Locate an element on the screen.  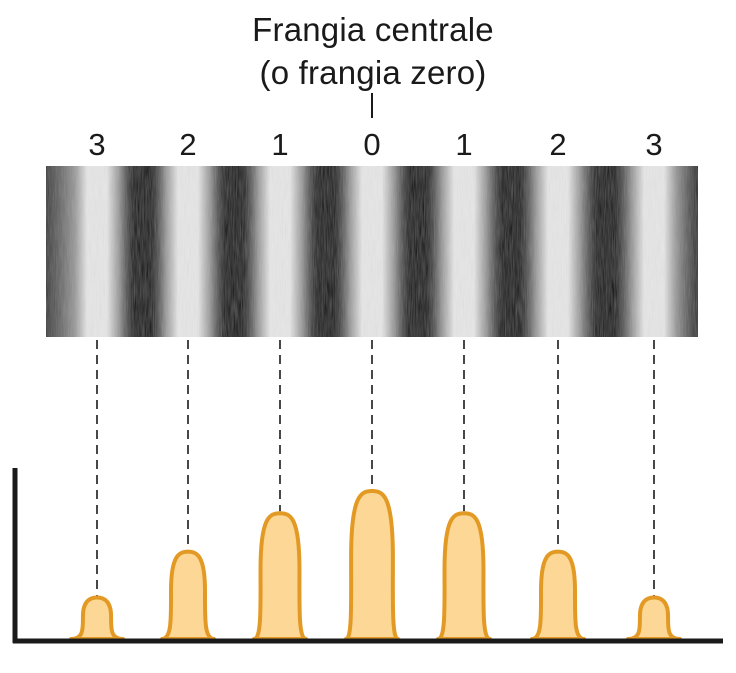
title-line-1: Frangia centrale is located at coordinates (373, 29).